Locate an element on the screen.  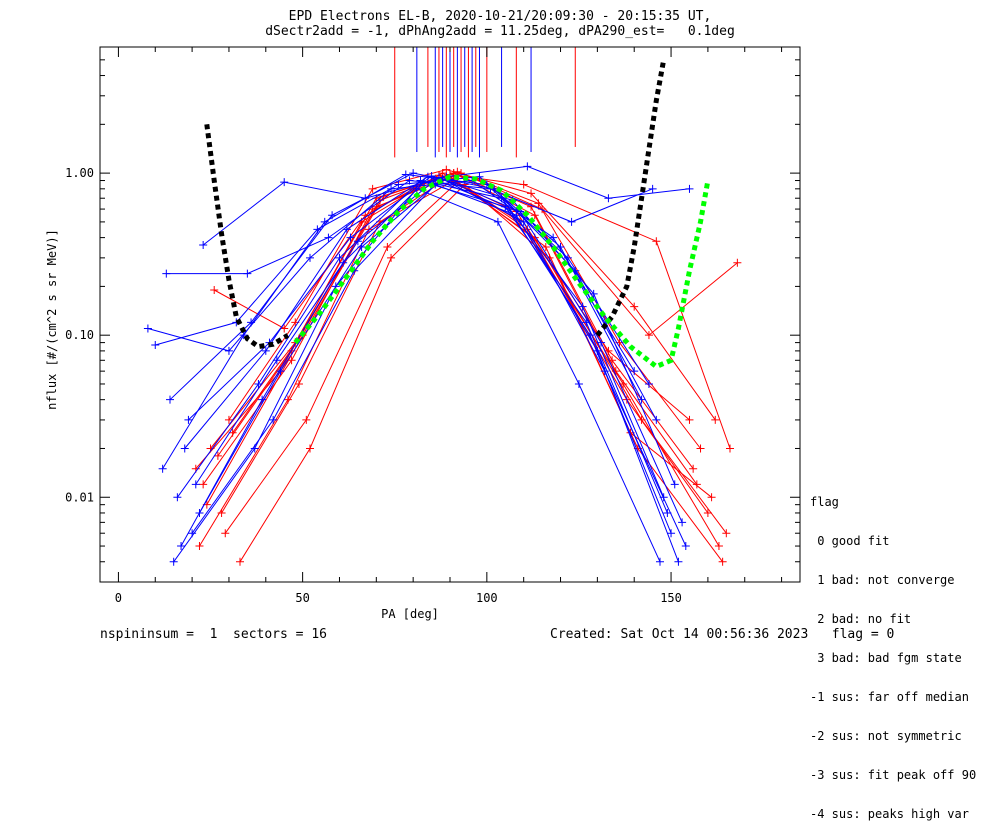
legend-title: flag is located at coordinates (824, 502).